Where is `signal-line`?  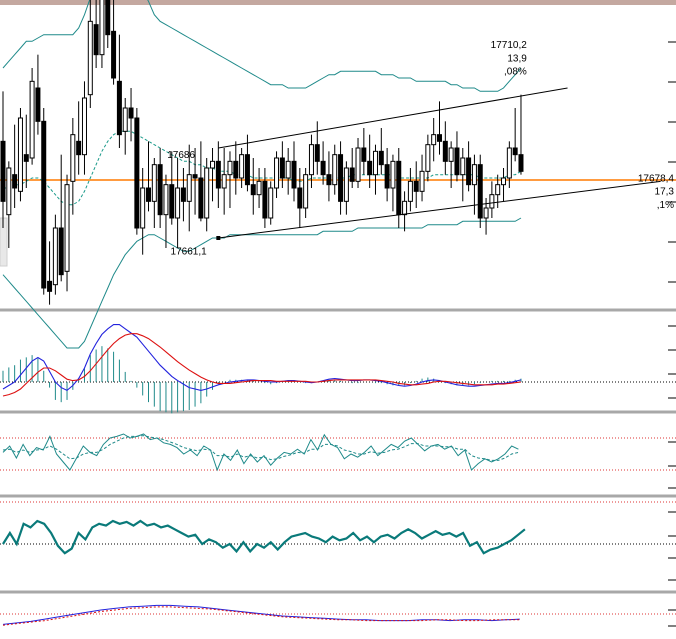
signal-line is located at coordinates (262, 365).